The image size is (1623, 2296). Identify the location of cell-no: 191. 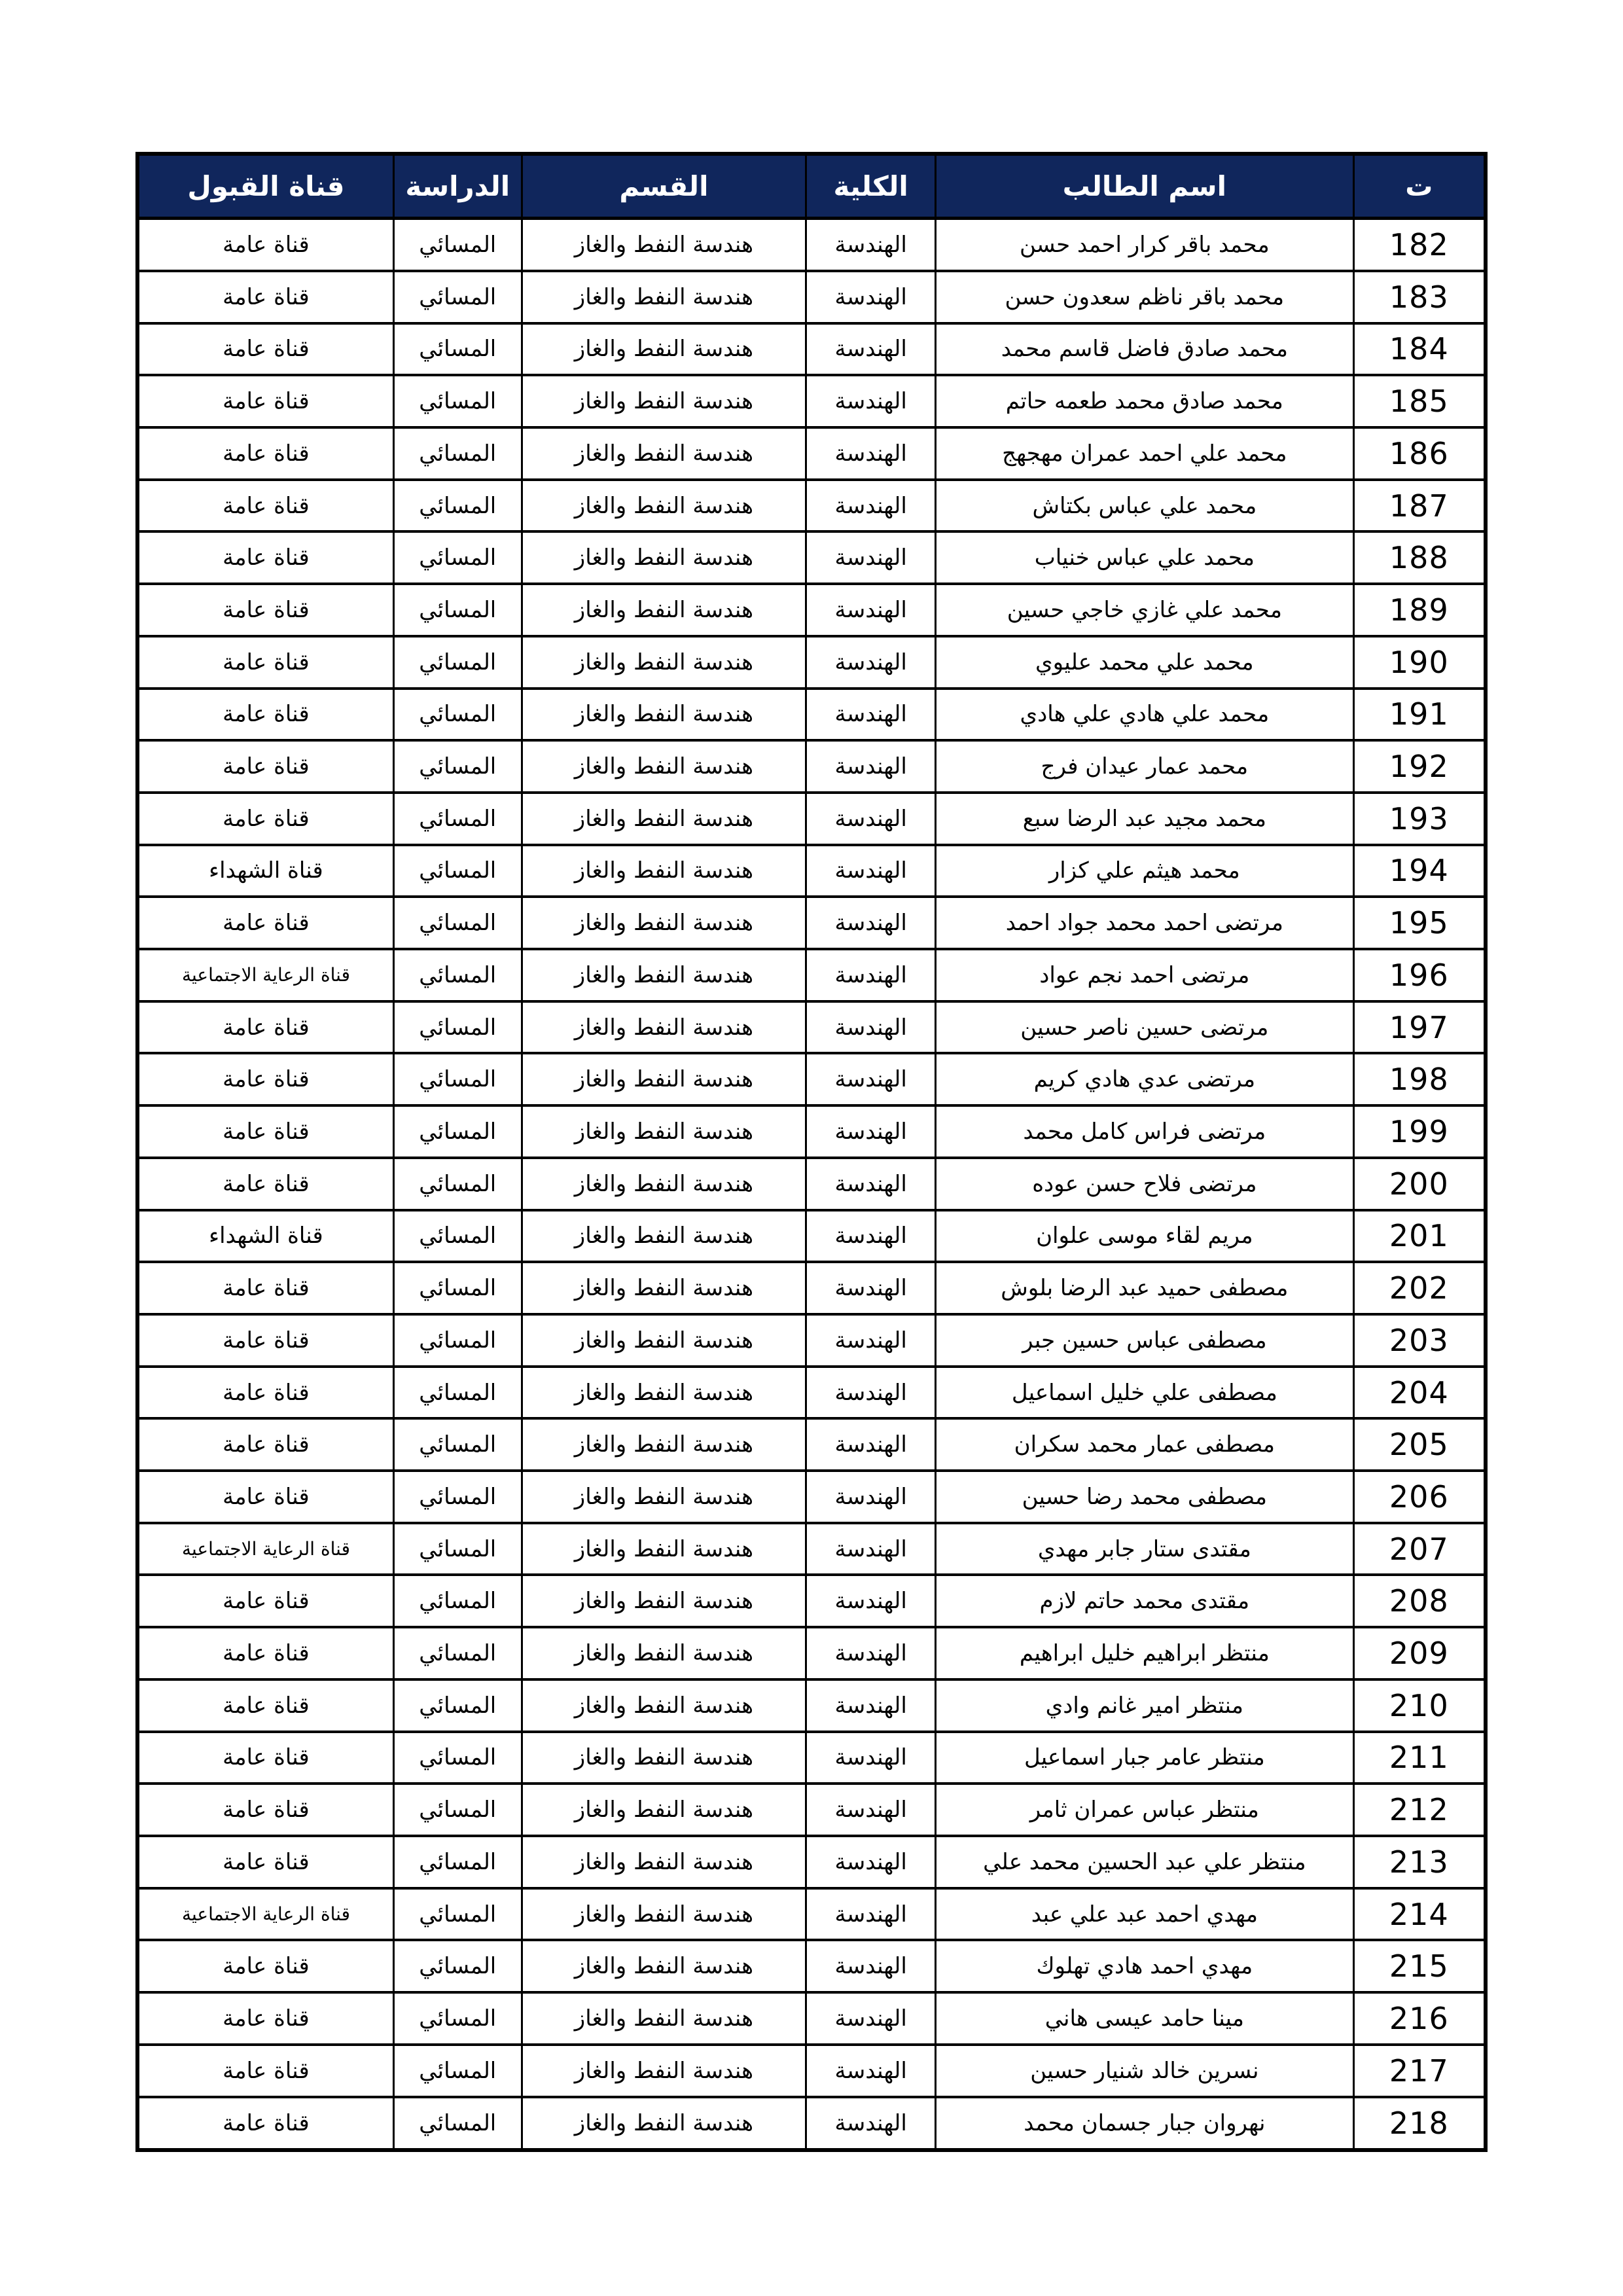
(1419, 714).